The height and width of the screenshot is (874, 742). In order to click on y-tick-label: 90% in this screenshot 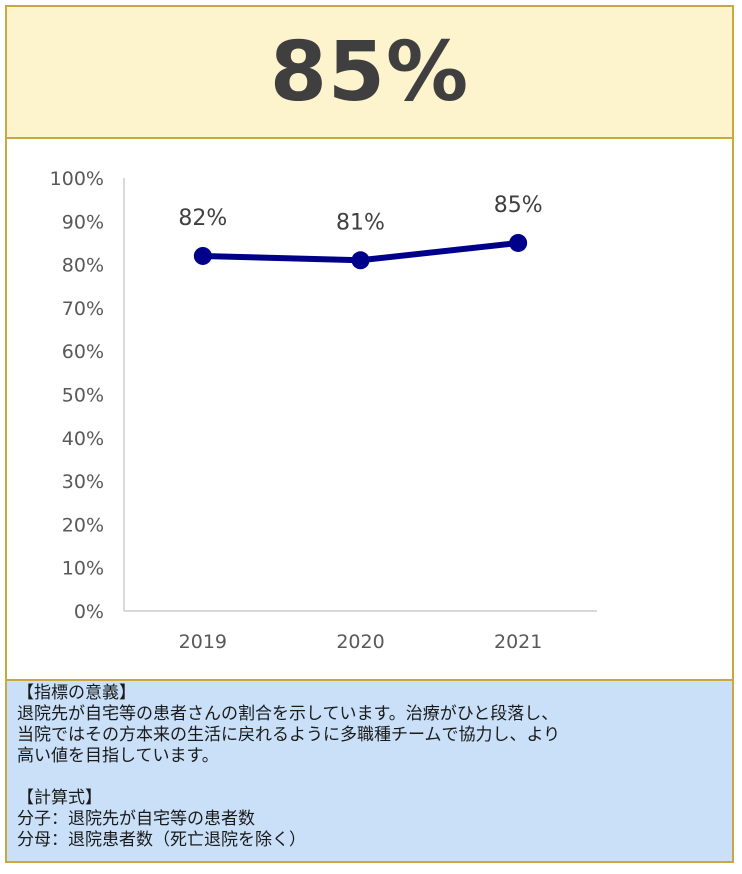, I will do `click(83, 222)`.